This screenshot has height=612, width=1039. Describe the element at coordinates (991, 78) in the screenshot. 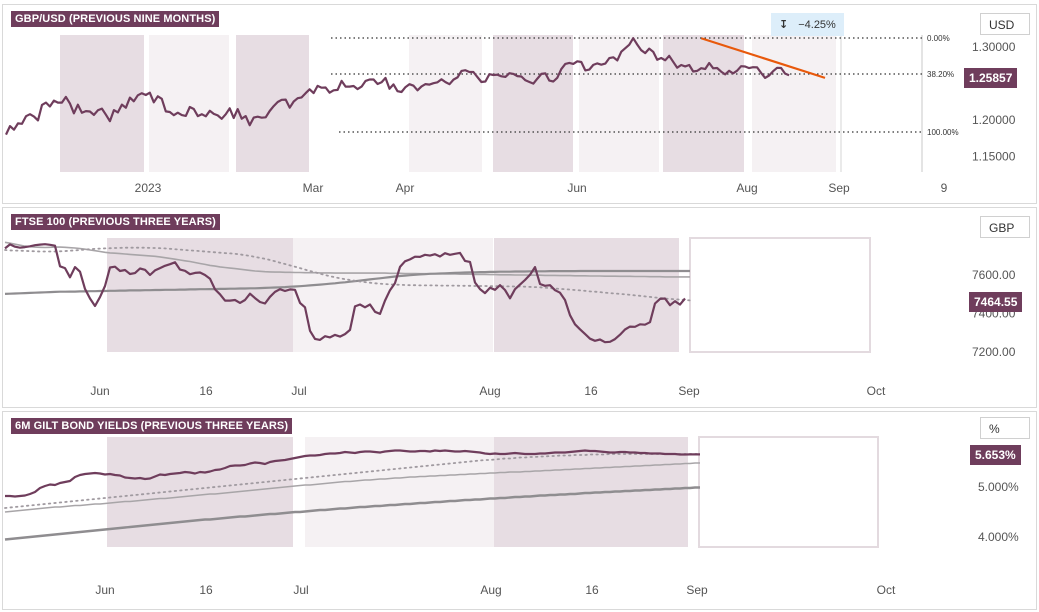

I see `gbpusd-last-value: 1.25857` at that location.